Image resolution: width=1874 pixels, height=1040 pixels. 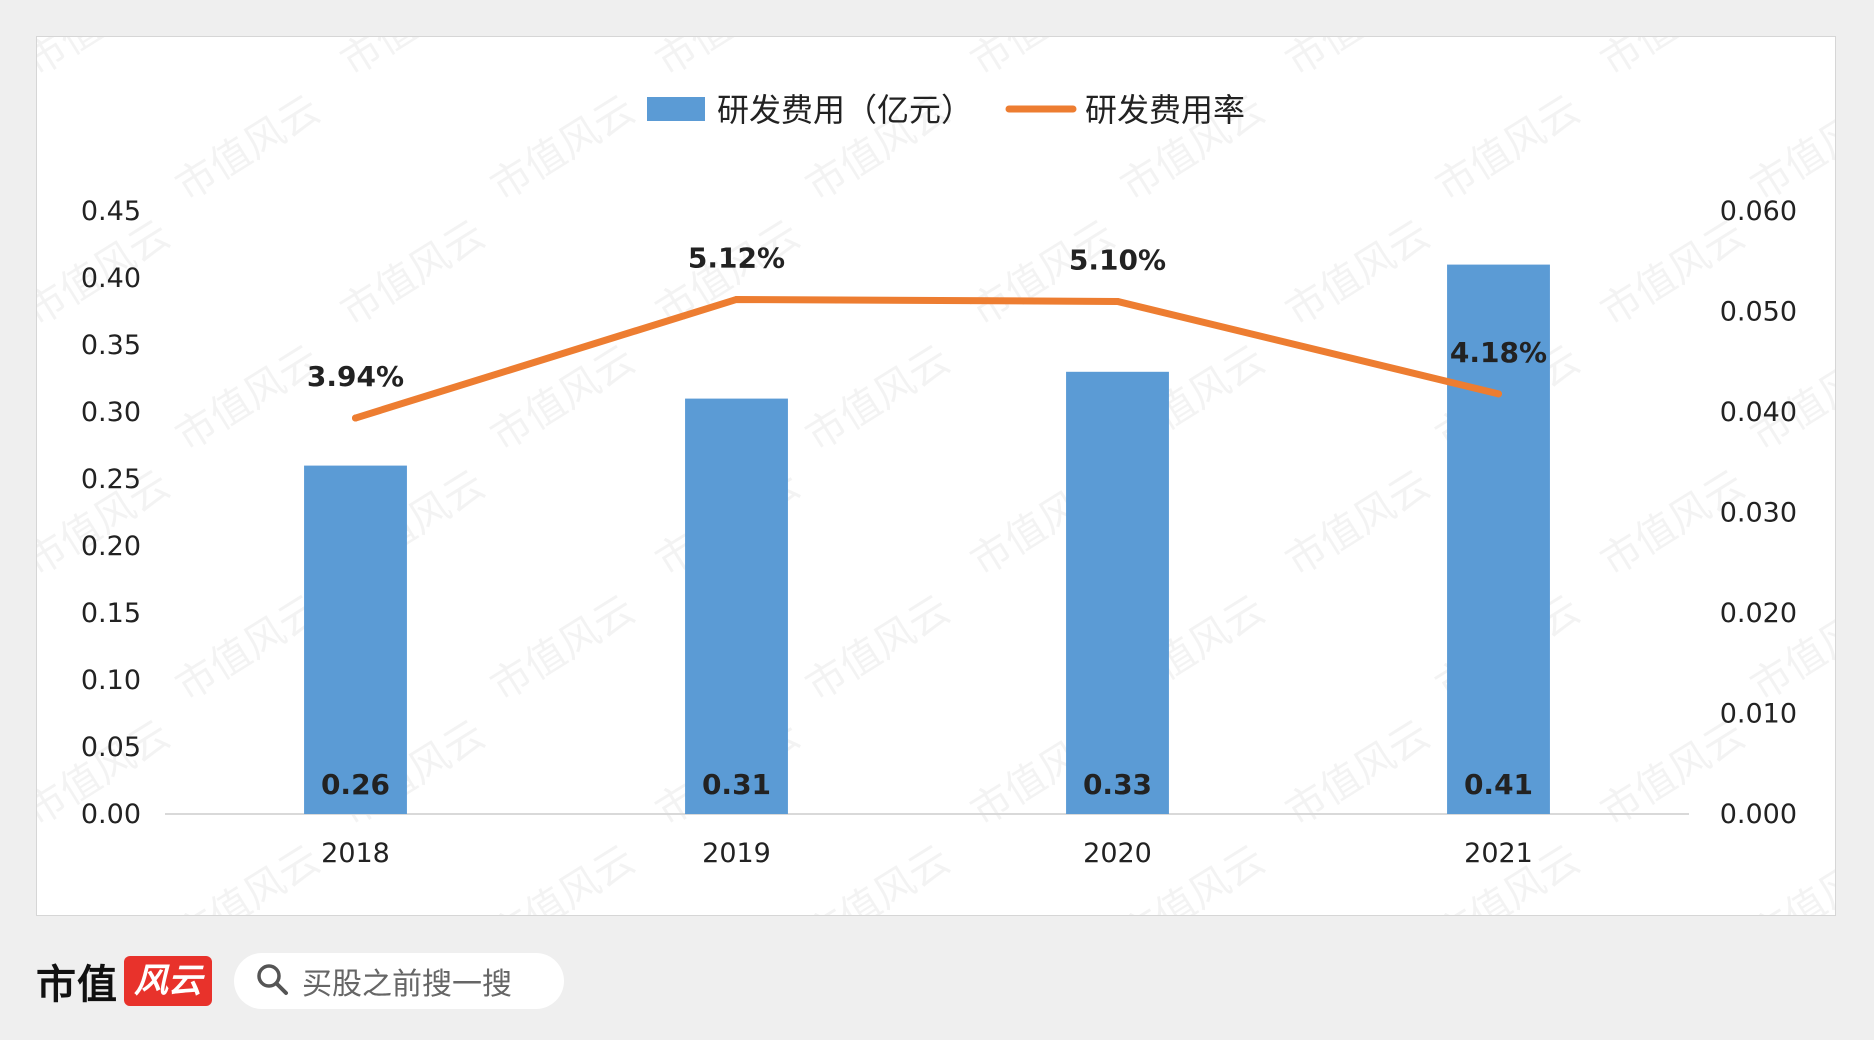 What do you see at coordinates (272, 981) in the screenshot?
I see `search-icon` at bounding box center [272, 981].